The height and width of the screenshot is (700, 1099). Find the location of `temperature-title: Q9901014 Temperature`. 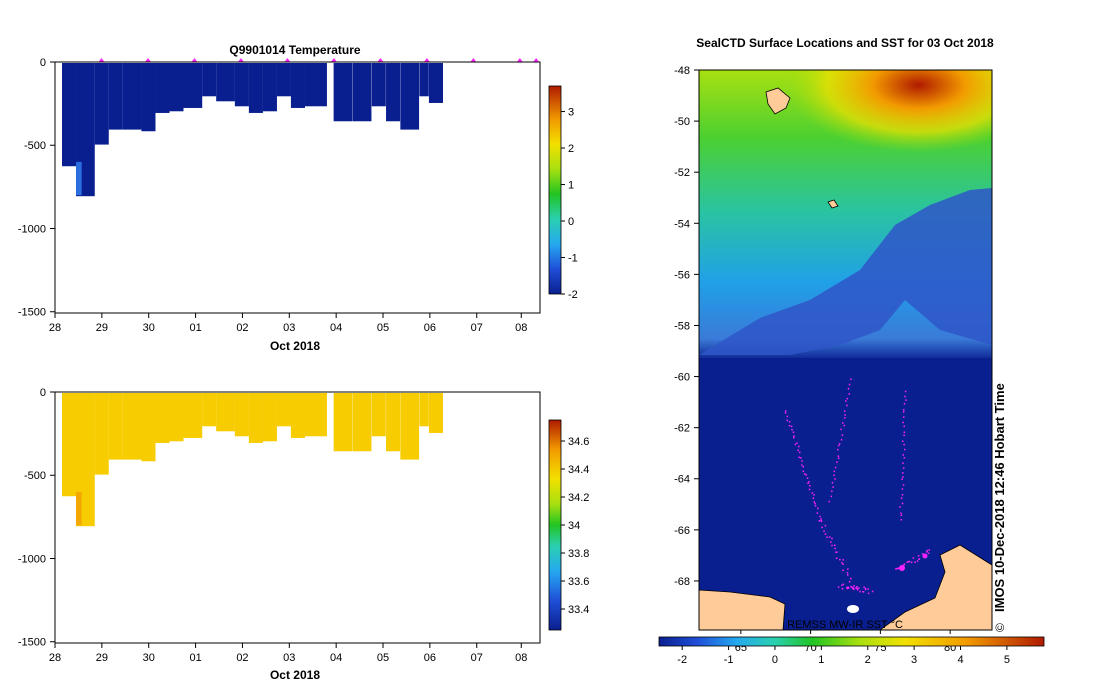

temperature-title: Q9901014 Temperature is located at coordinates (295, 50).